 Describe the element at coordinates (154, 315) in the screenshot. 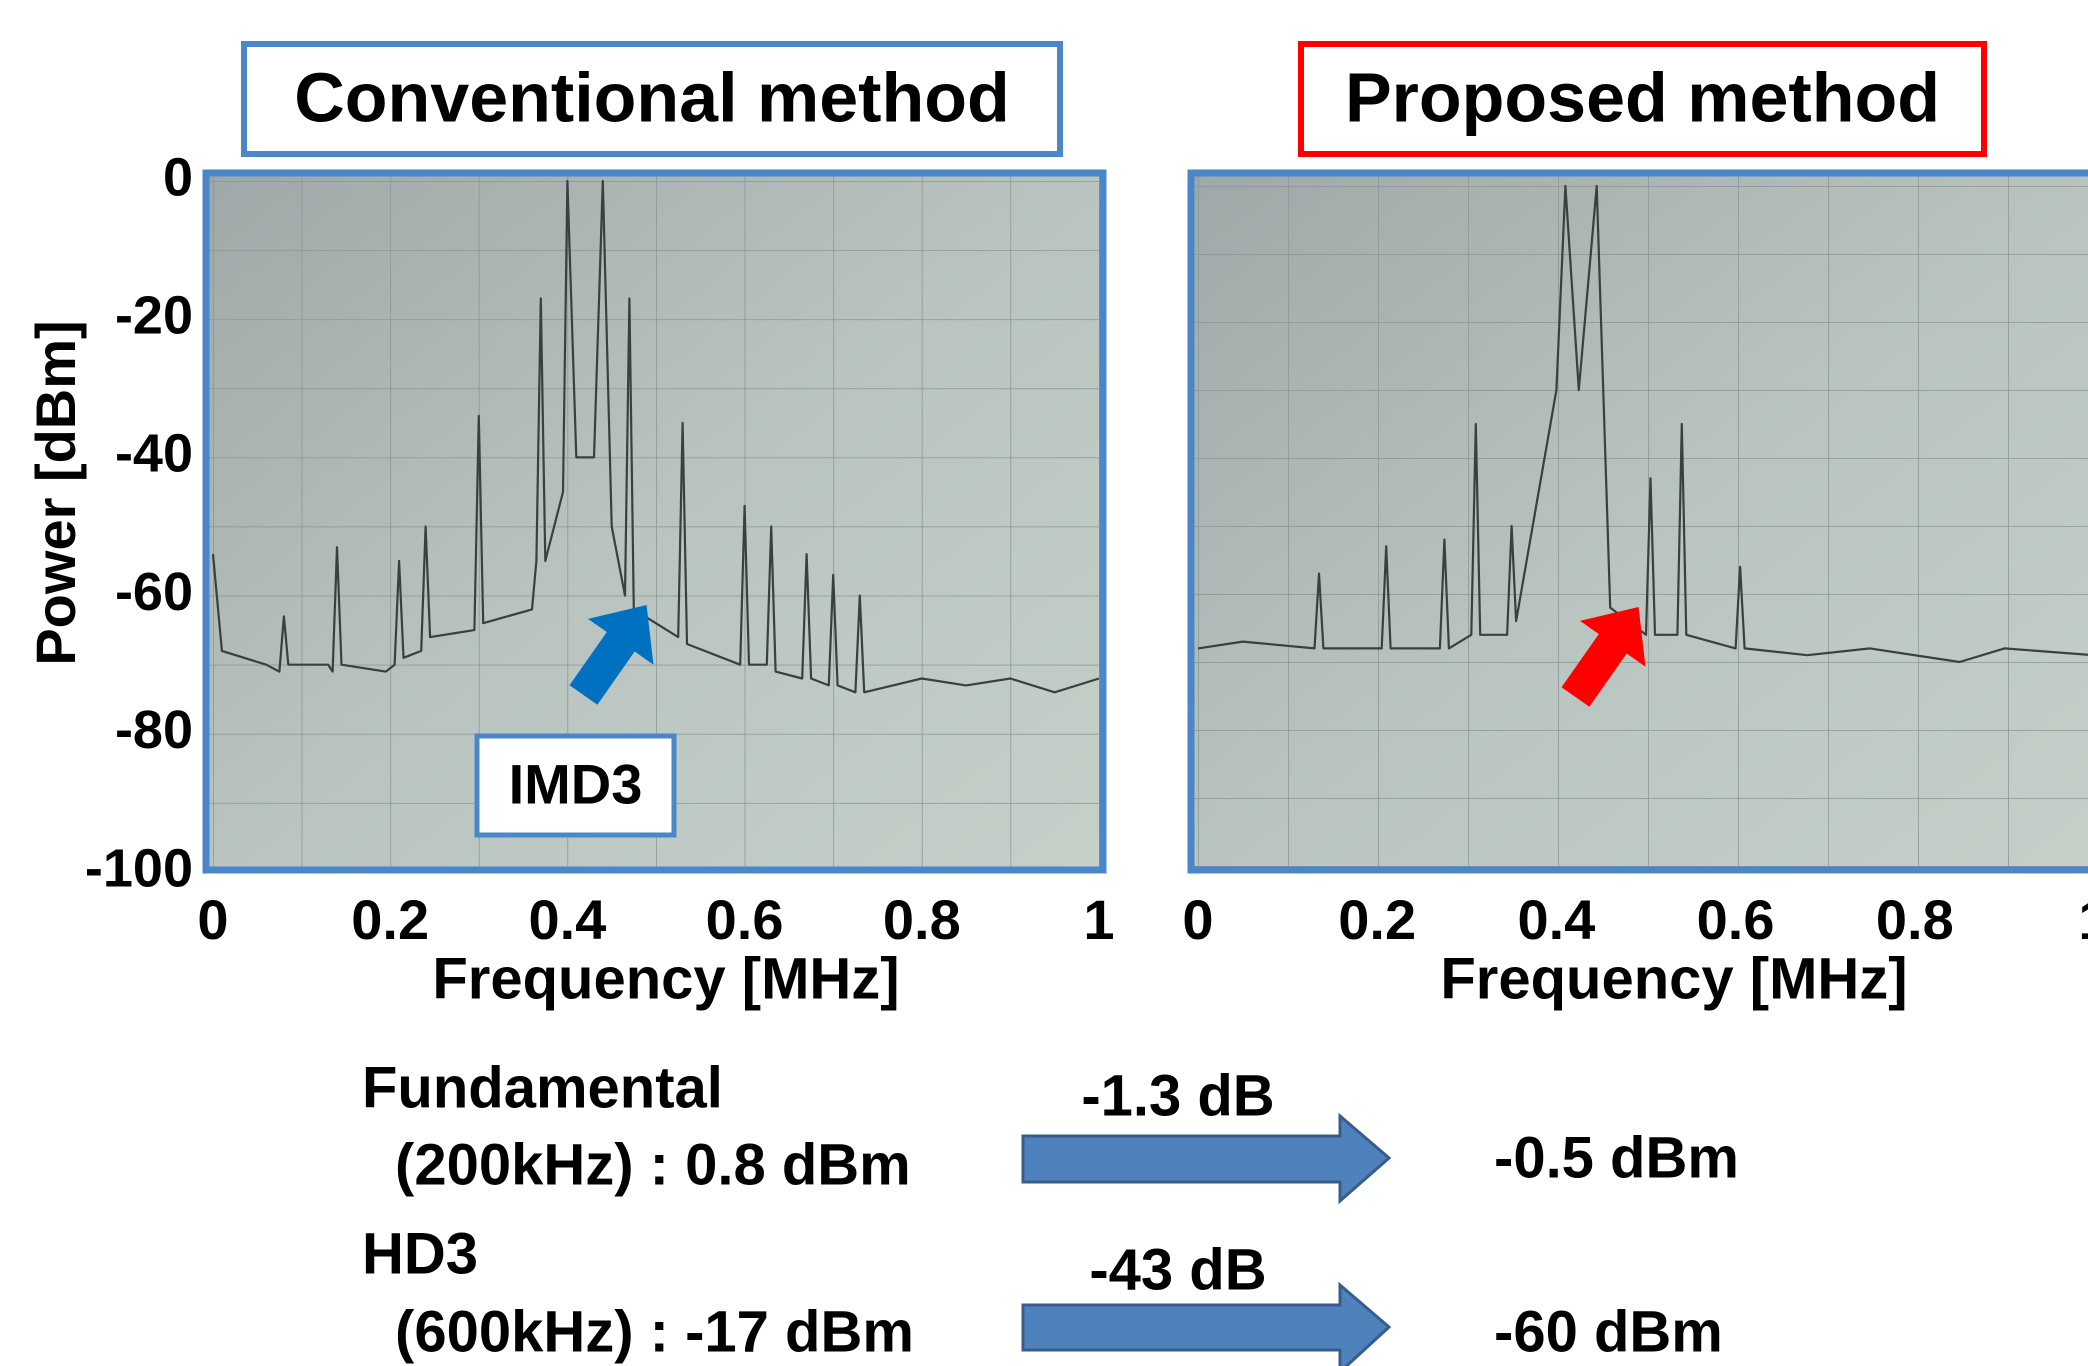

I see `y-tick-label: -20` at that location.